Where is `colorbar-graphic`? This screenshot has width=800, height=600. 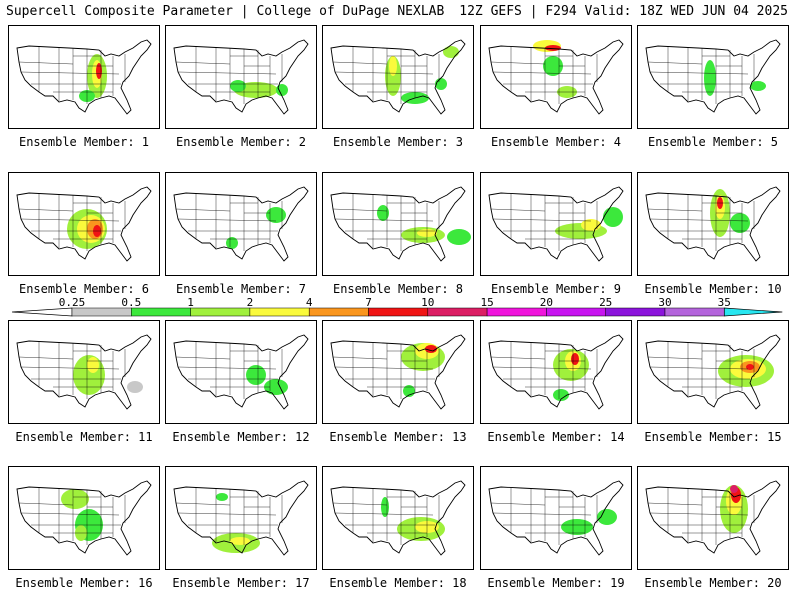 colorbar-graphic is located at coordinates (397, 312).